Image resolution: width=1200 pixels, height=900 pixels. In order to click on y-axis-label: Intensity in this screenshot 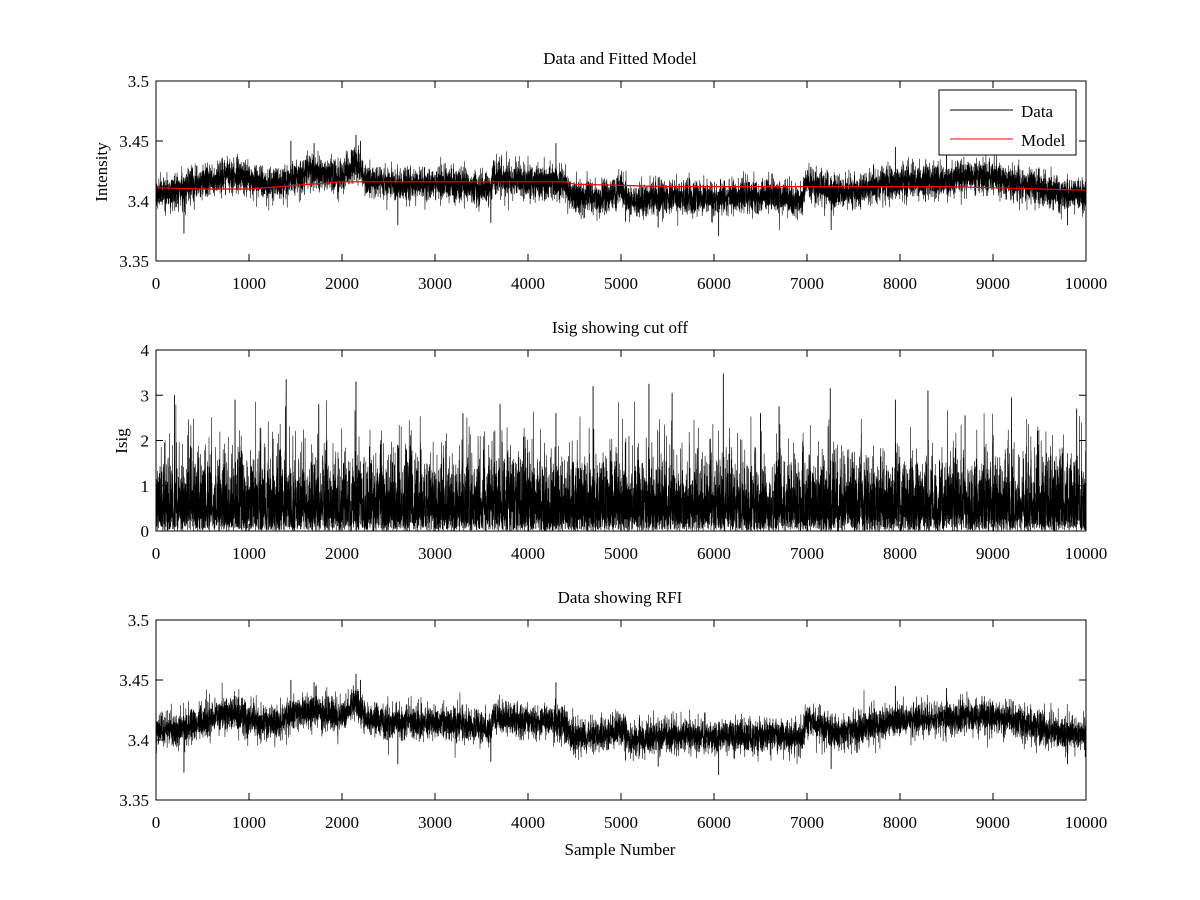, I will do `click(101, 172)`.